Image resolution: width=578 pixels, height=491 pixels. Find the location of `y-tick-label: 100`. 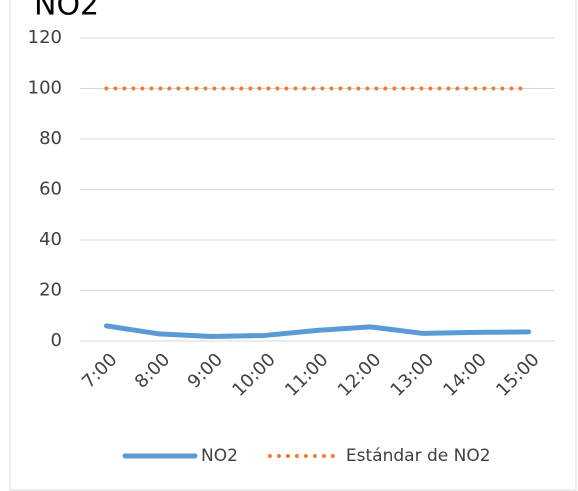

y-tick-label: 100 is located at coordinates (45, 88).